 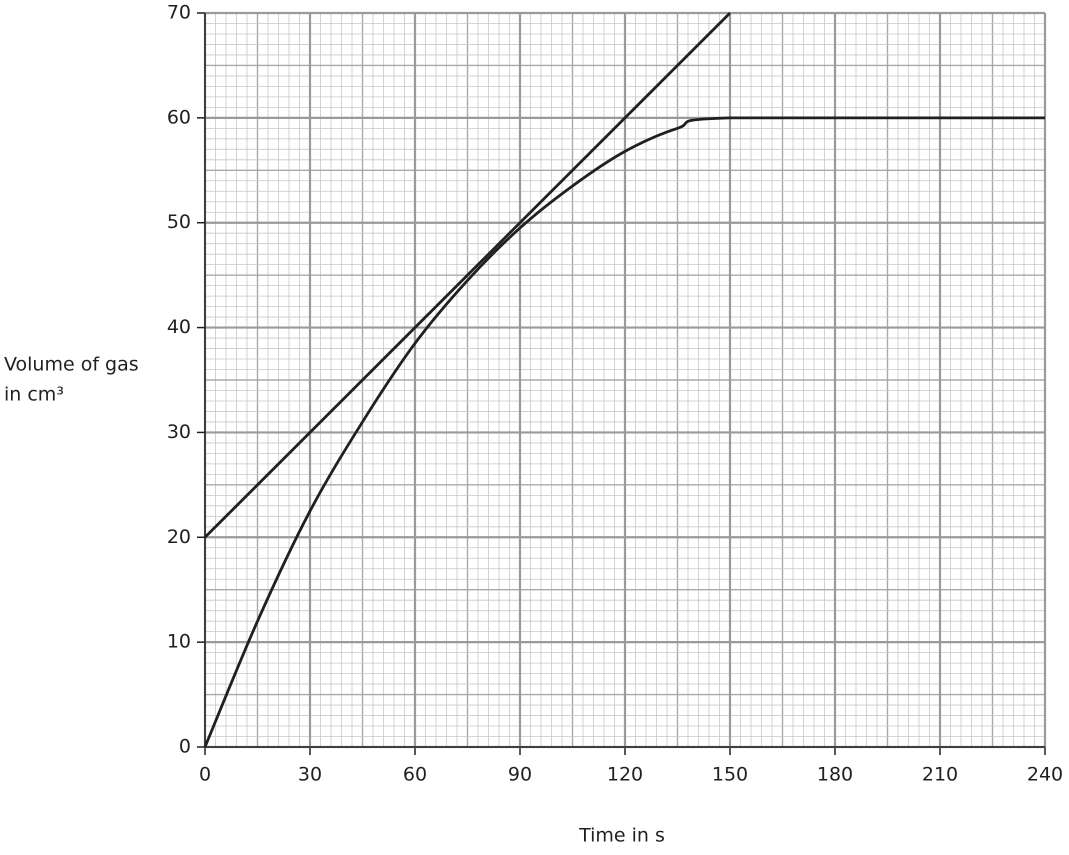 What do you see at coordinates (185, 747) in the screenshot?
I see `y-tick-label: 0` at bounding box center [185, 747].